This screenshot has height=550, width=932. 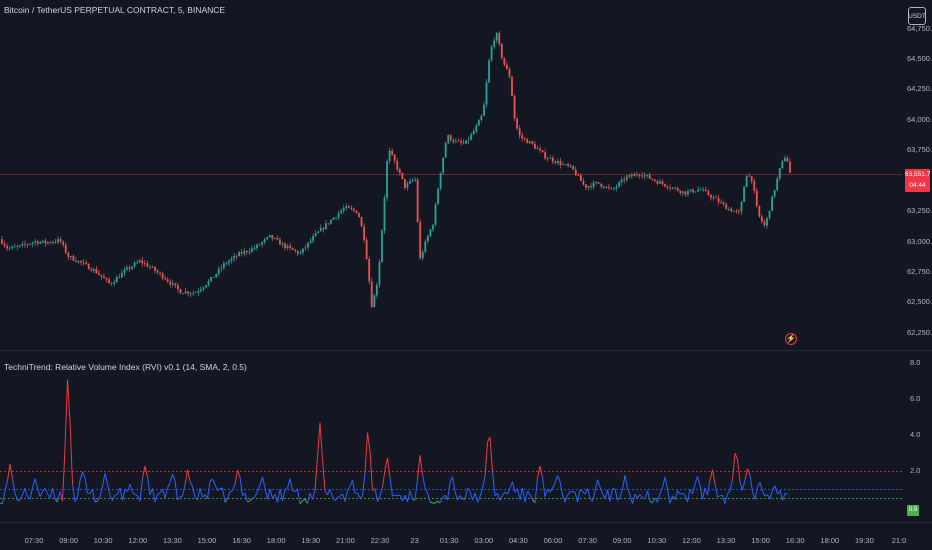 I want to click on pane-separator, so click(x=466, y=350).